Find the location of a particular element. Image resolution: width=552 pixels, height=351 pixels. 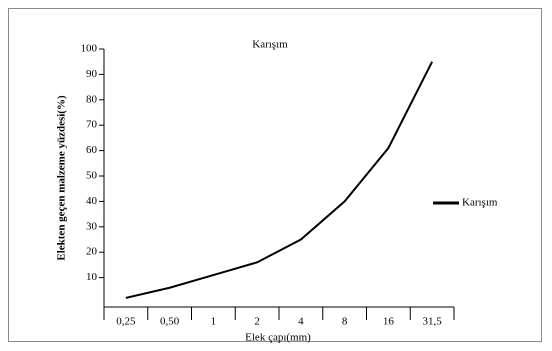

x-tick-label: 4 is located at coordinates (301, 322).